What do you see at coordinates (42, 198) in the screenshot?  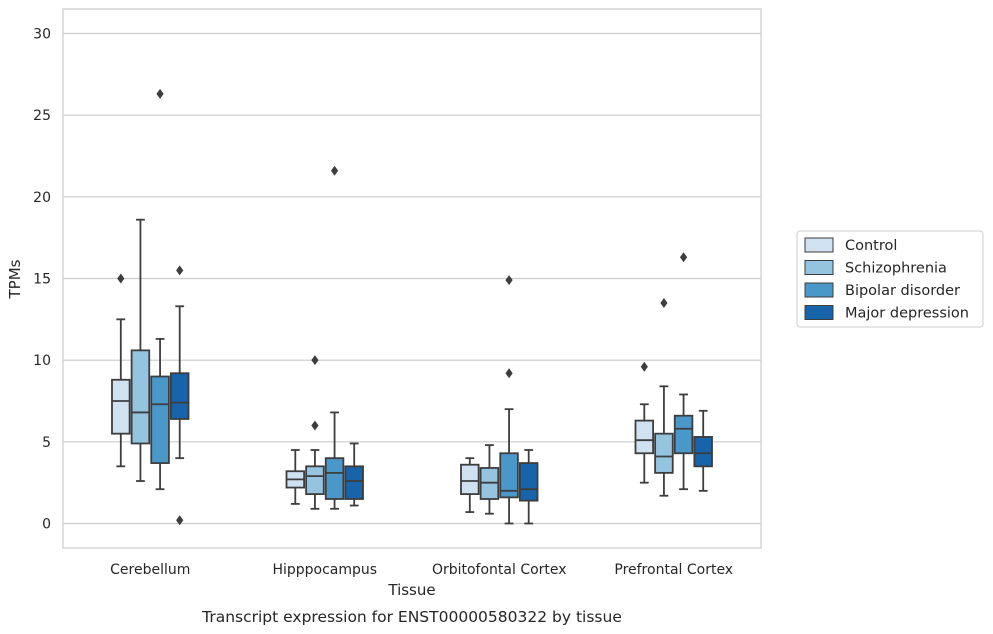 I see `y-tick-label: 20` at bounding box center [42, 198].